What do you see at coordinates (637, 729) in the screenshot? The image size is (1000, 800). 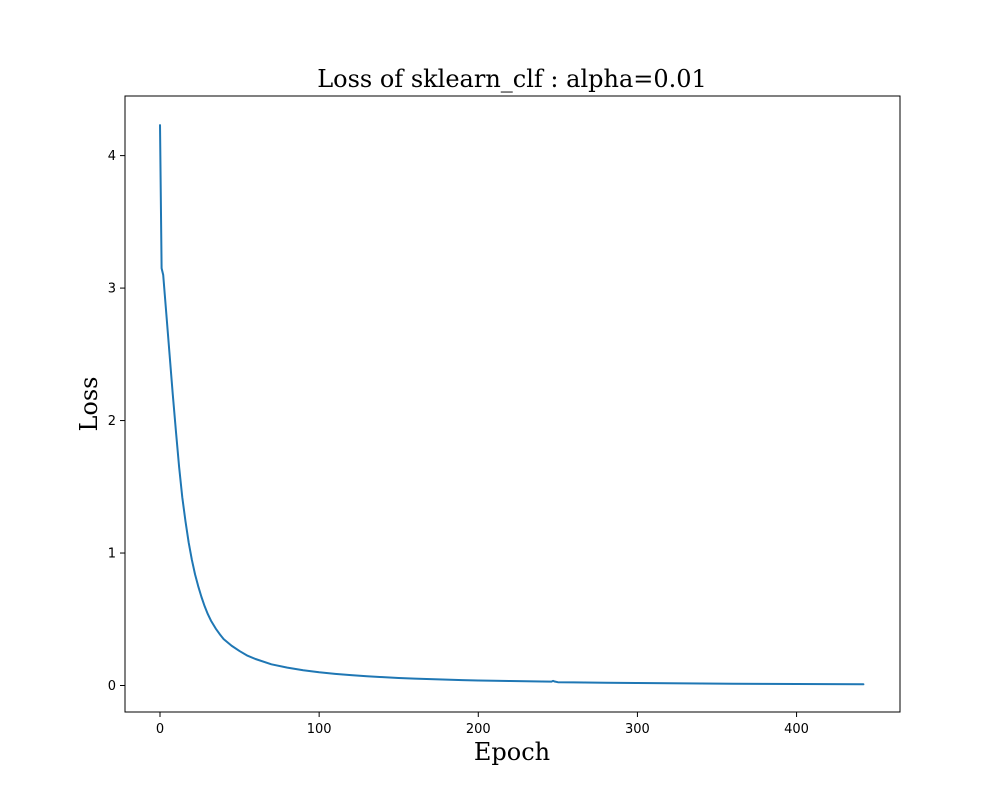 I see `x-tick-label: 300` at bounding box center [637, 729].